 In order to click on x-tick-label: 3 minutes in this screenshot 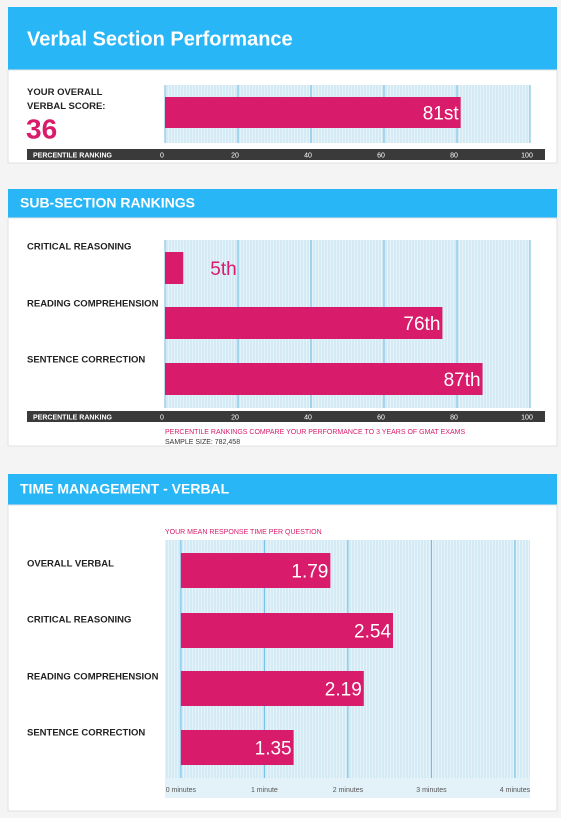, I will do `click(431, 790)`.